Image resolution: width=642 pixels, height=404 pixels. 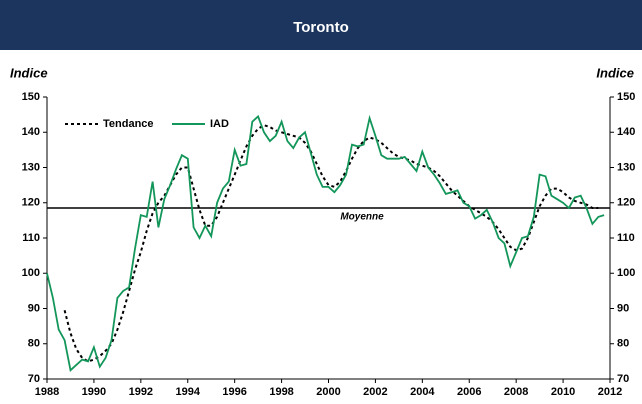 I want to click on y2-axis-label: Indice, so click(x=615, y=72).